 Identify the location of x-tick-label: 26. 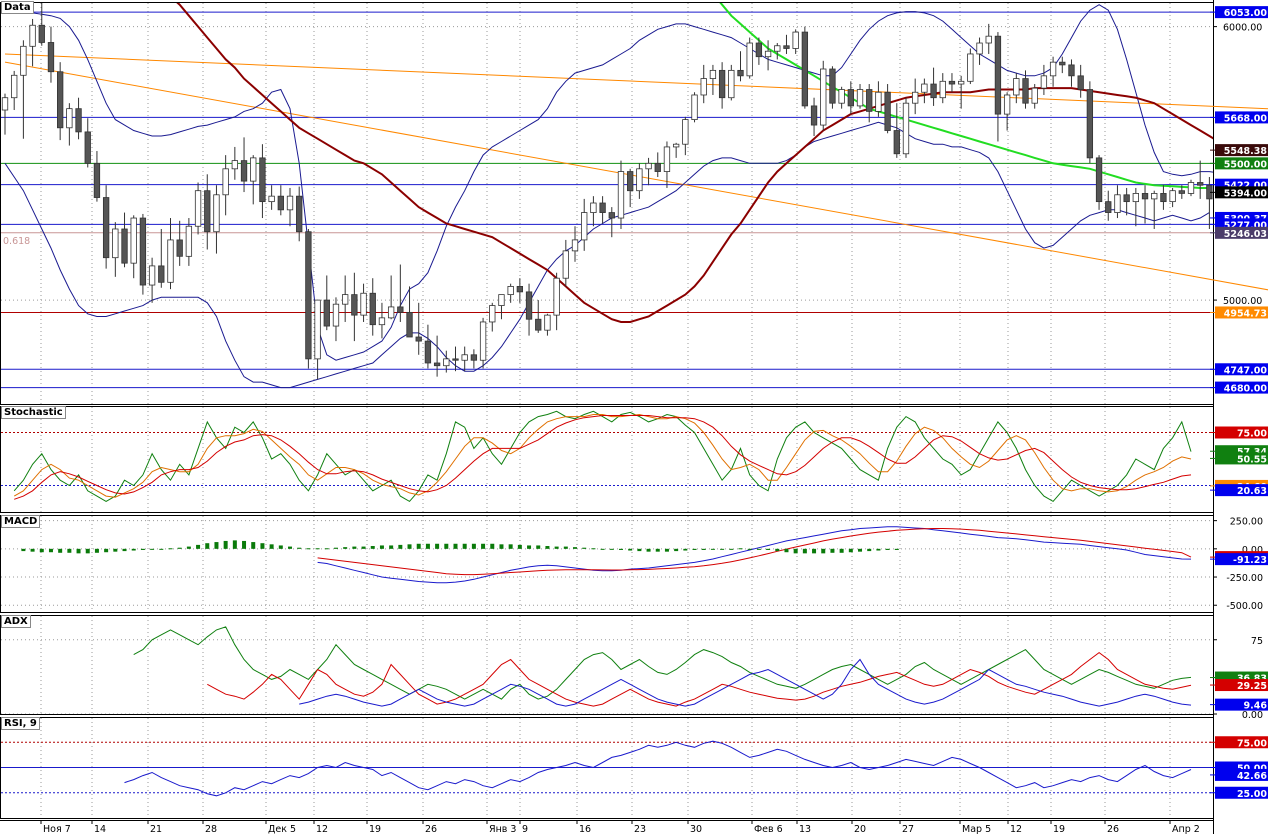
(431, 829).